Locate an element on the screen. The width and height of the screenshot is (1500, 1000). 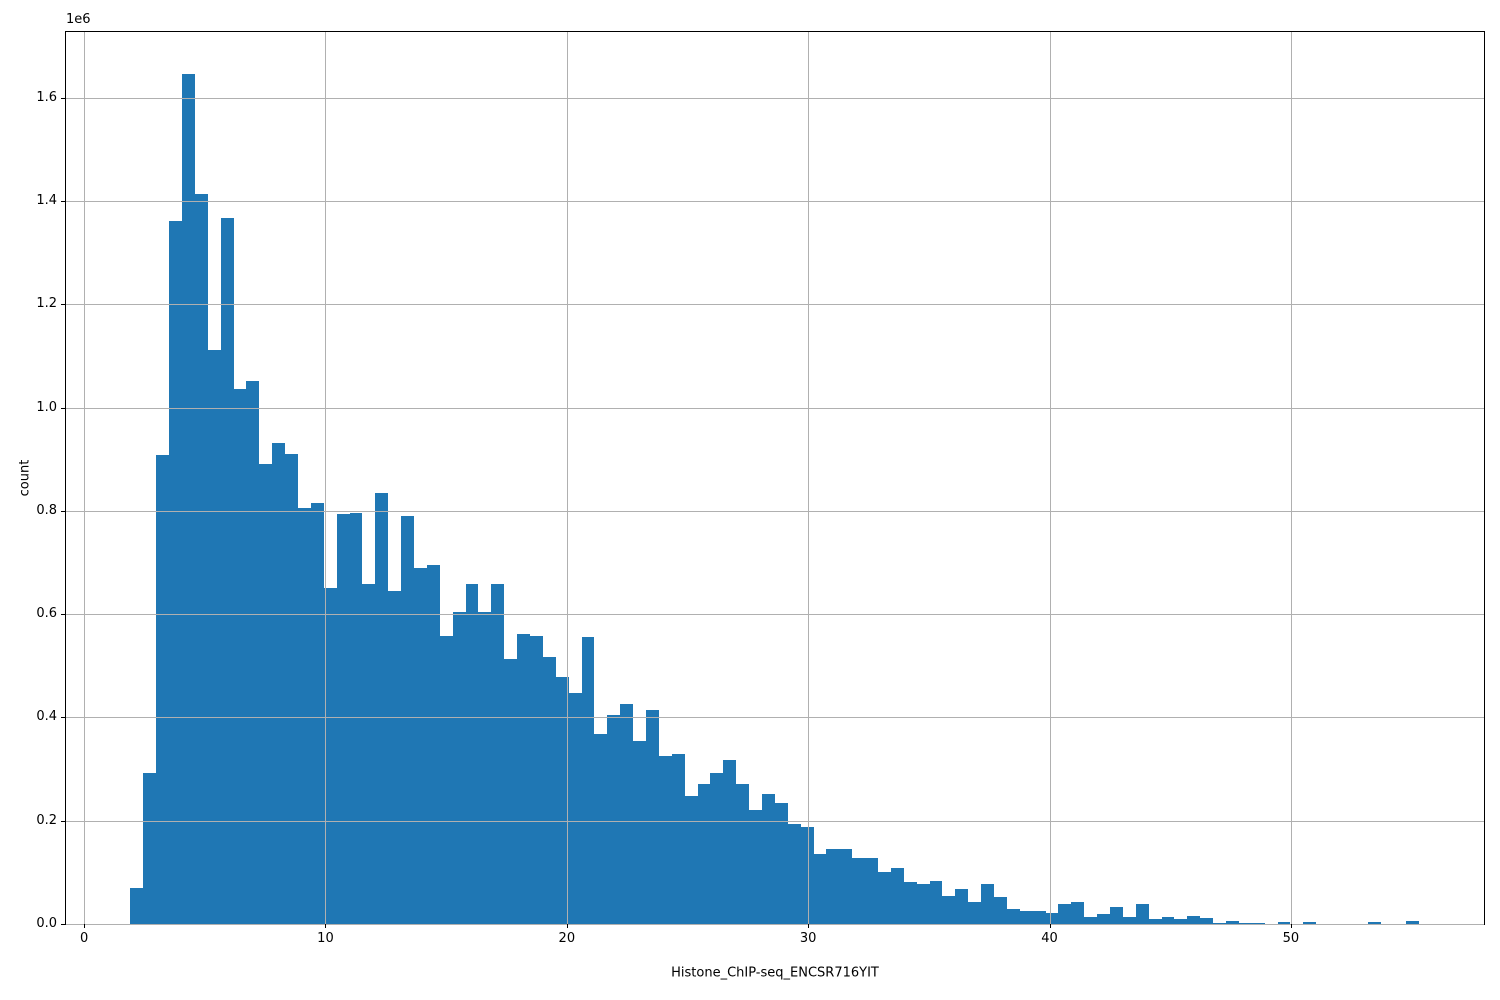
x-tick-label: 0 is located at coordinates (84, 938).